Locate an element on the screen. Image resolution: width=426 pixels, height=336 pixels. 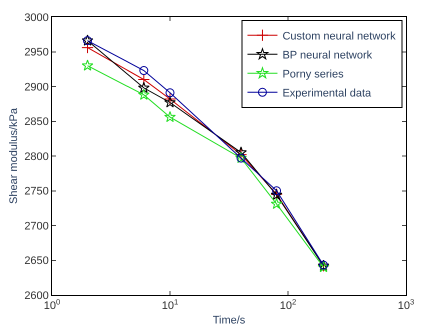
y-tick-label: 2850 is located at coordinates (36, 122).